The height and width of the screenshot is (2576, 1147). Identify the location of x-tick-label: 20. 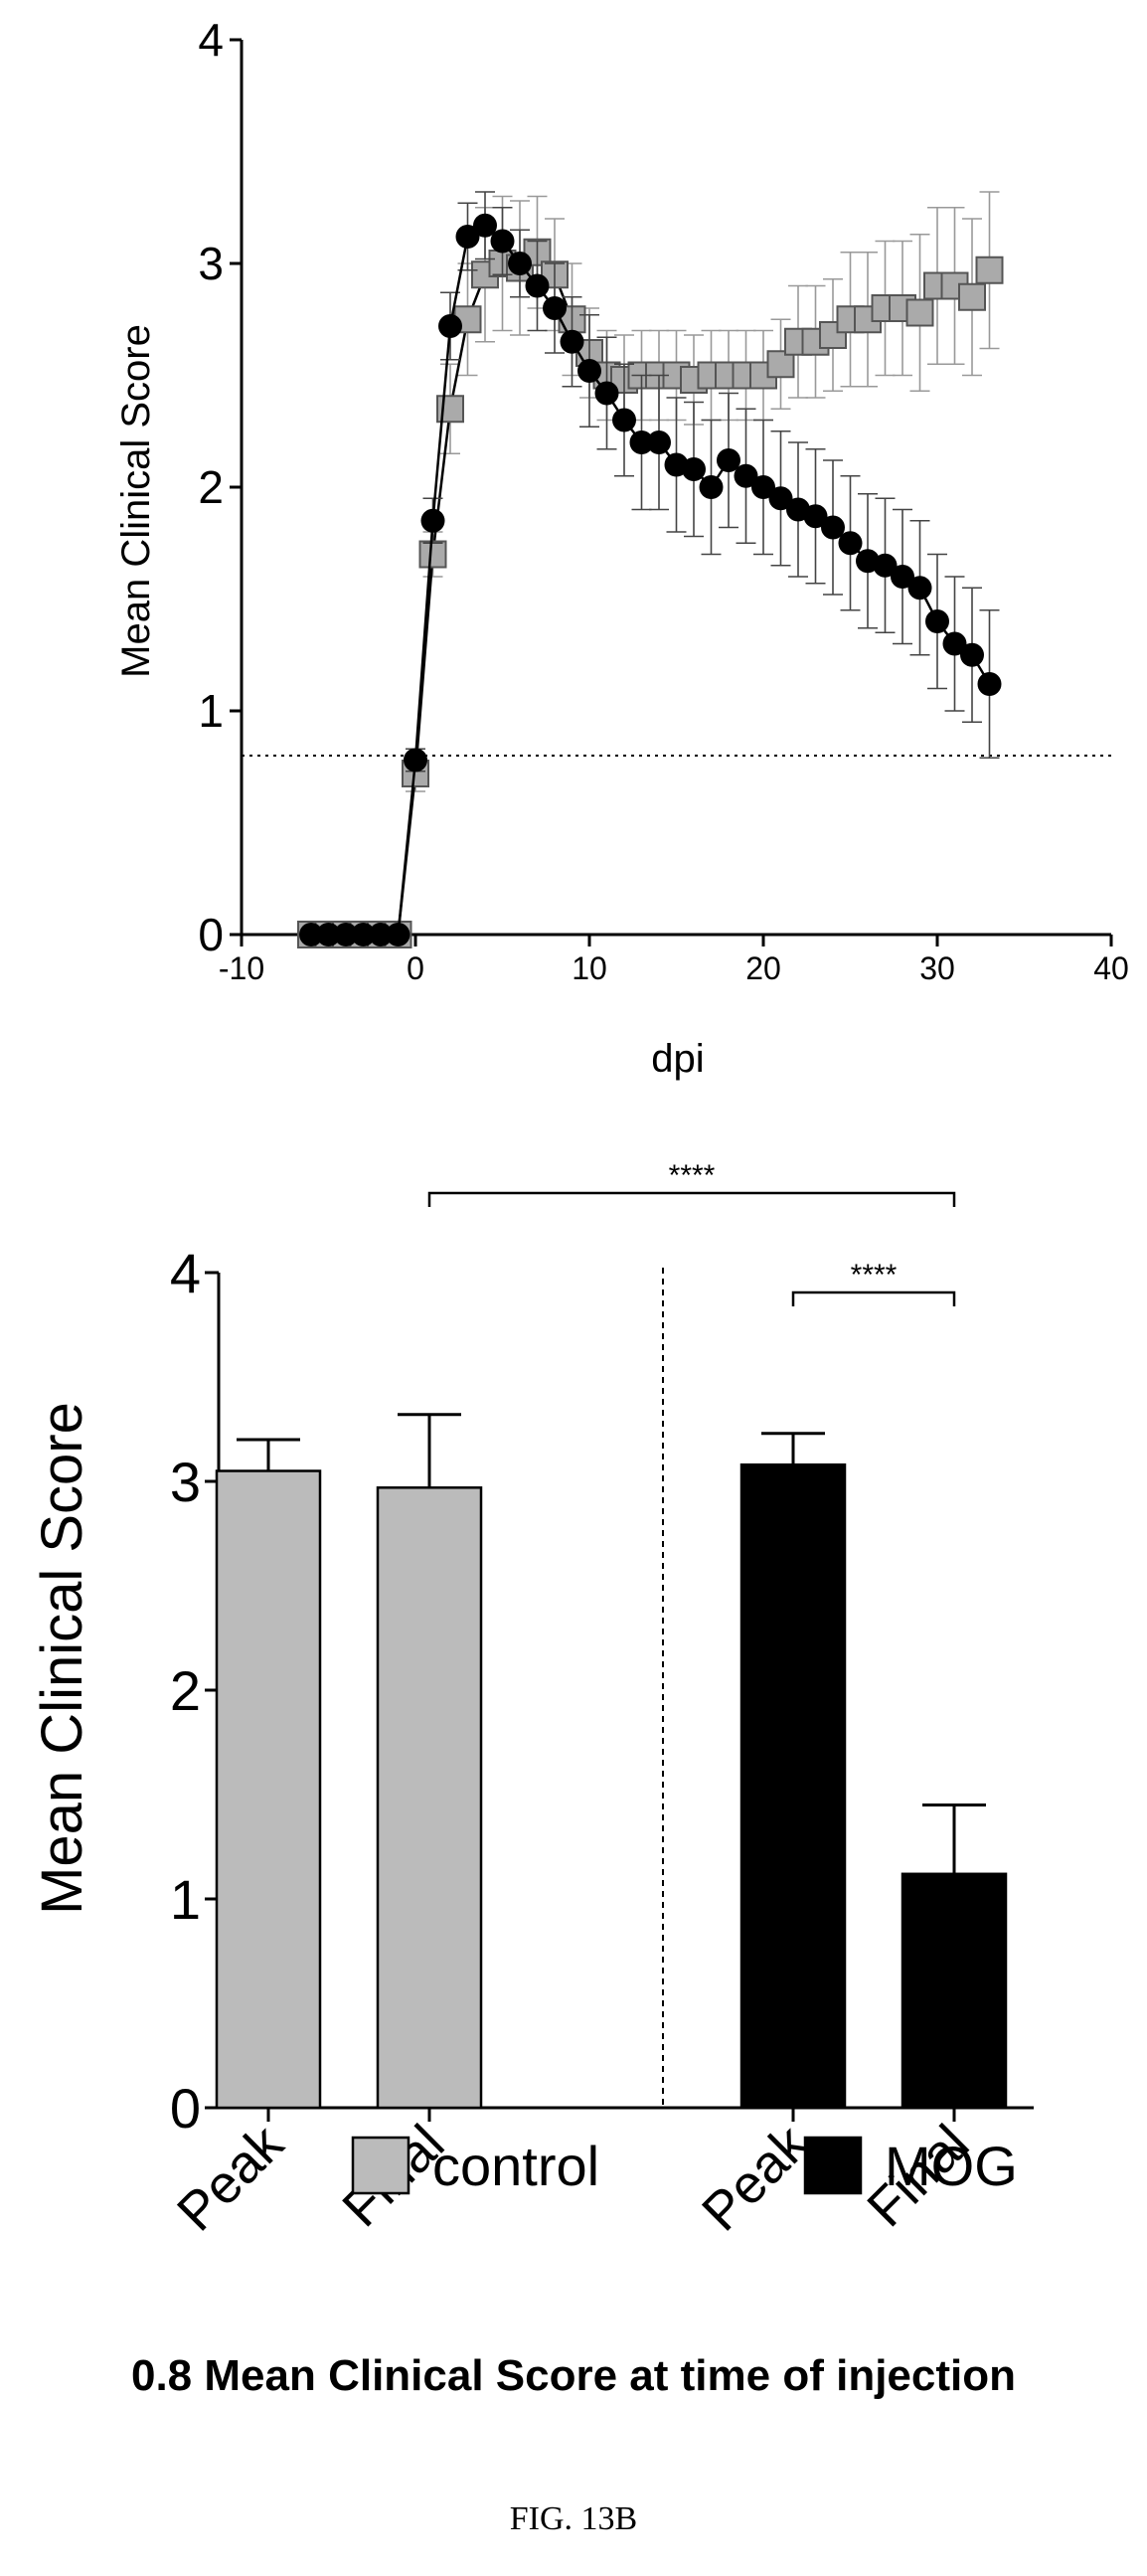
(763, 968).